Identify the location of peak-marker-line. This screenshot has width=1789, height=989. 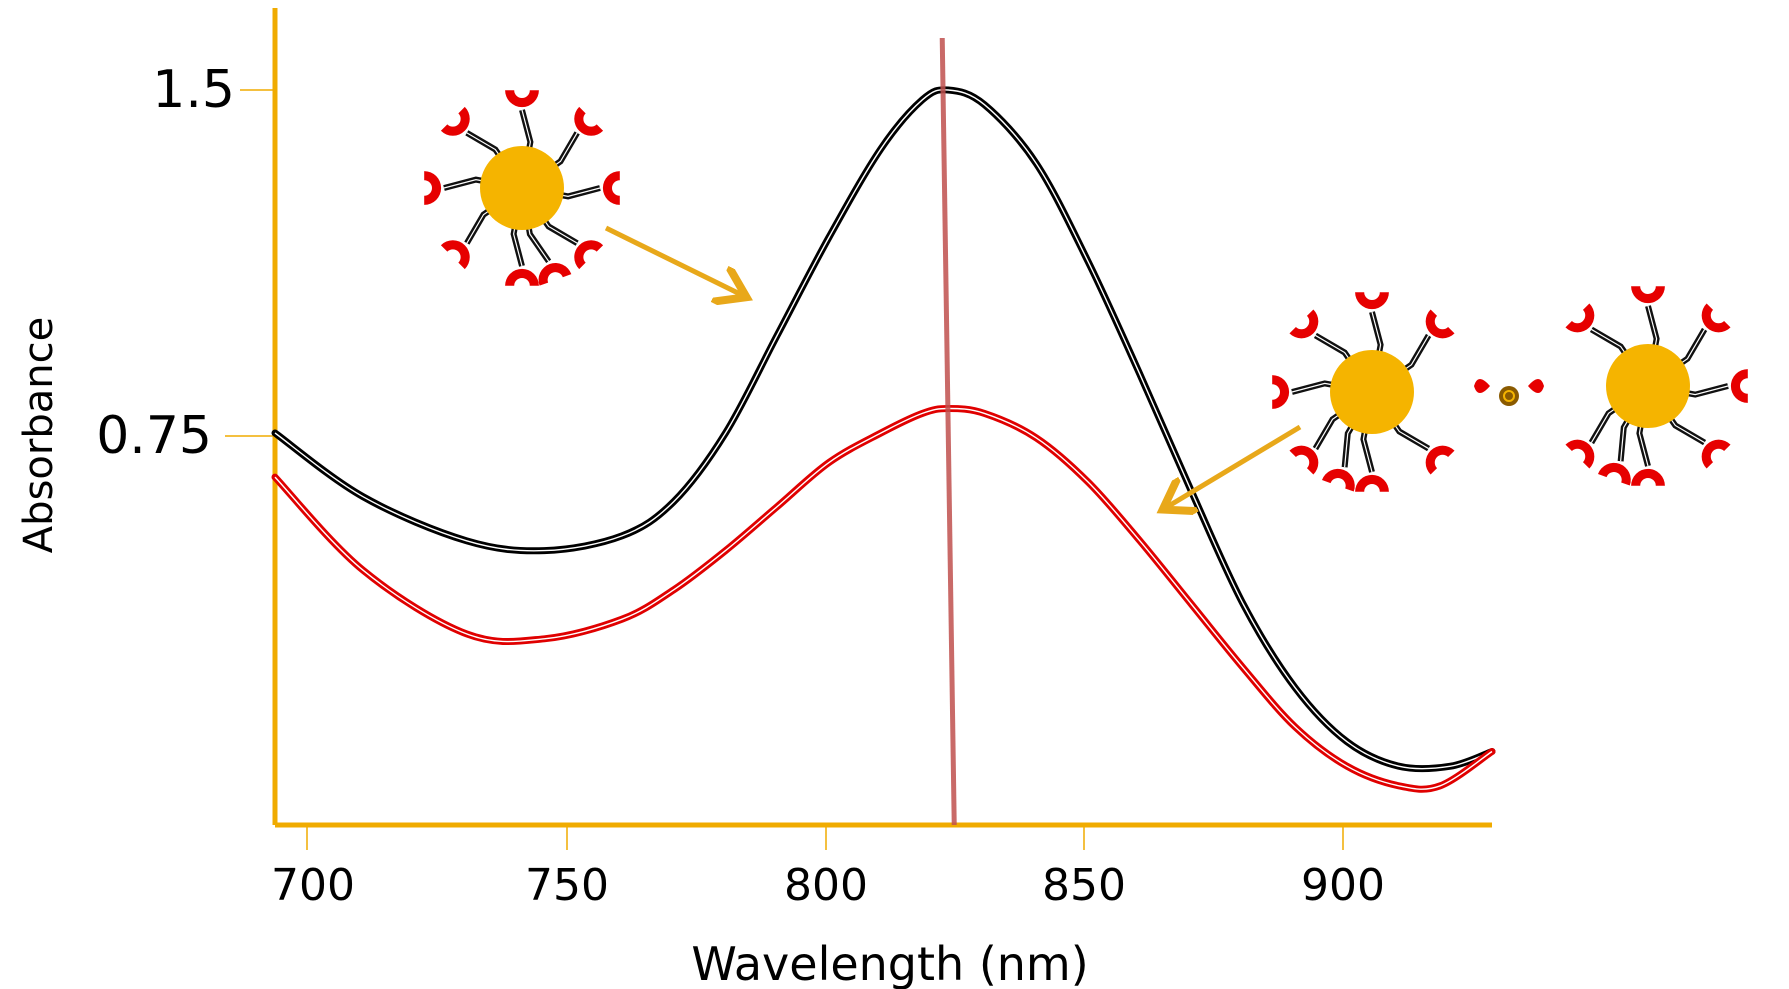
(948, 431).